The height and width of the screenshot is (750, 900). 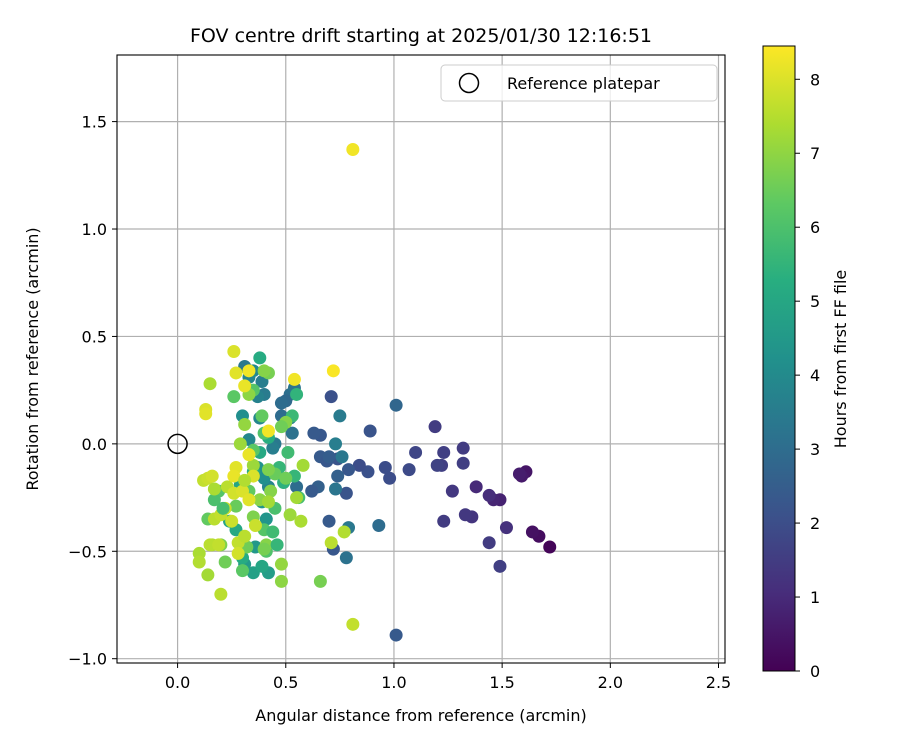 What do you see at coordinates (807, 375) in the screenshot?
I see `colorbar-ticks: 0 1 2 3 4 5 6 7 8` at bounding box center [807, 375].